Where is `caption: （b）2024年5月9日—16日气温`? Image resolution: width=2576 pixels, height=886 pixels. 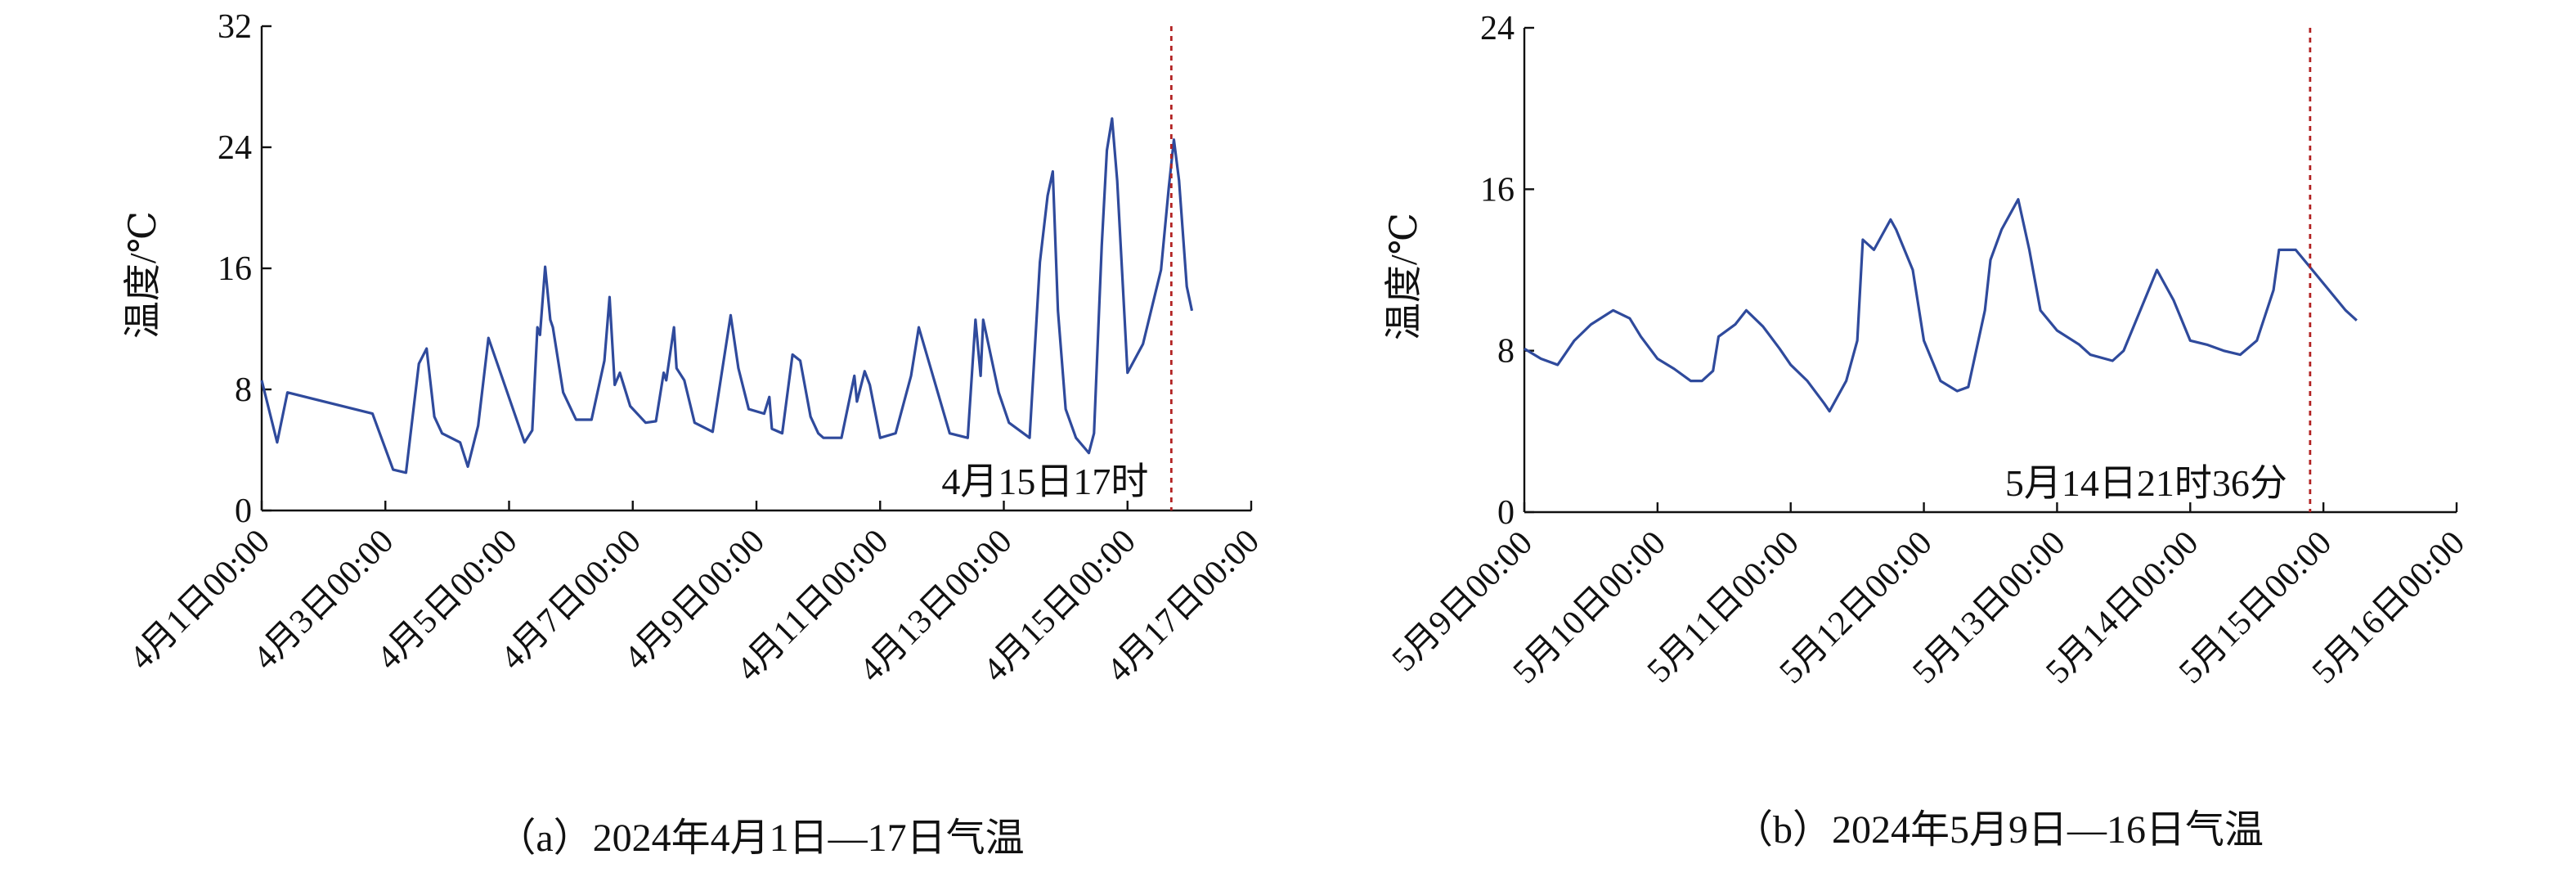 caption: （b）2024年5月9日—16日气温 is located at coordinates (1999, 830).